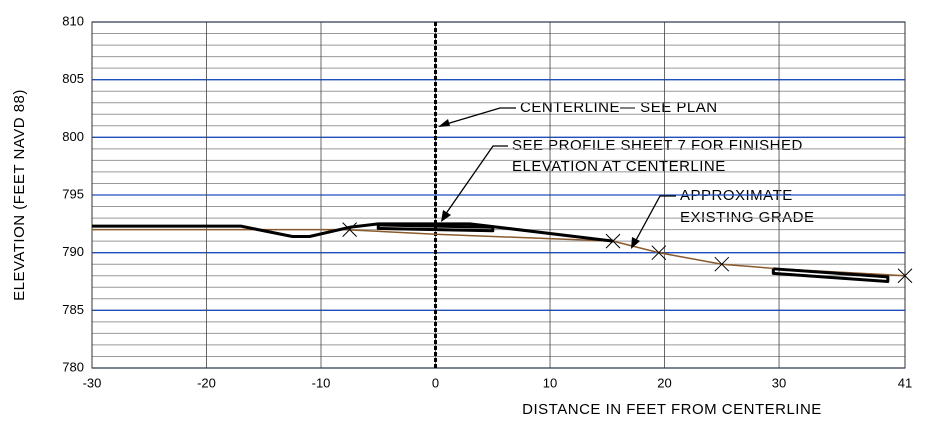  I want to click on y-axis-label: ELEVATION (FEET NAVD 88), so click(19, 195).